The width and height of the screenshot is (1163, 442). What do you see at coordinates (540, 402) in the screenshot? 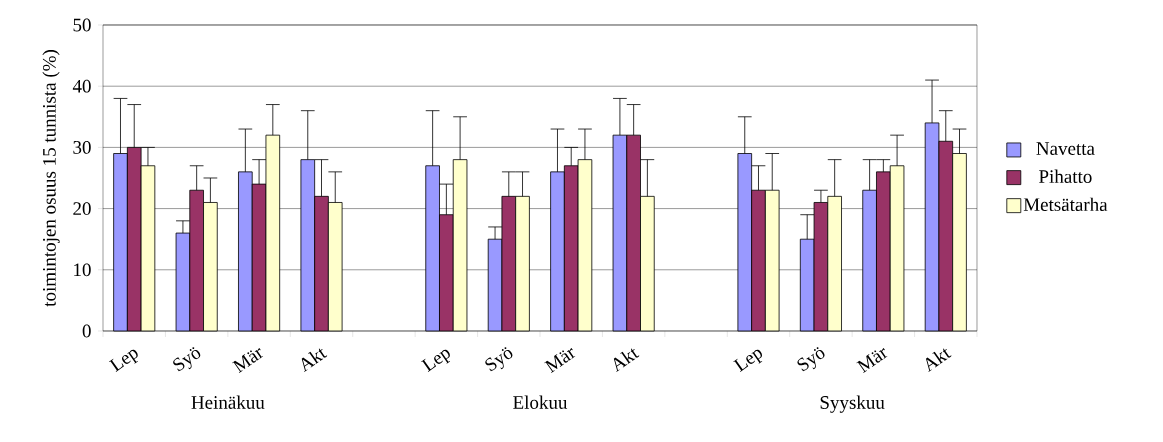
I see `text: Elokuu` at bounding box center [540, 402].